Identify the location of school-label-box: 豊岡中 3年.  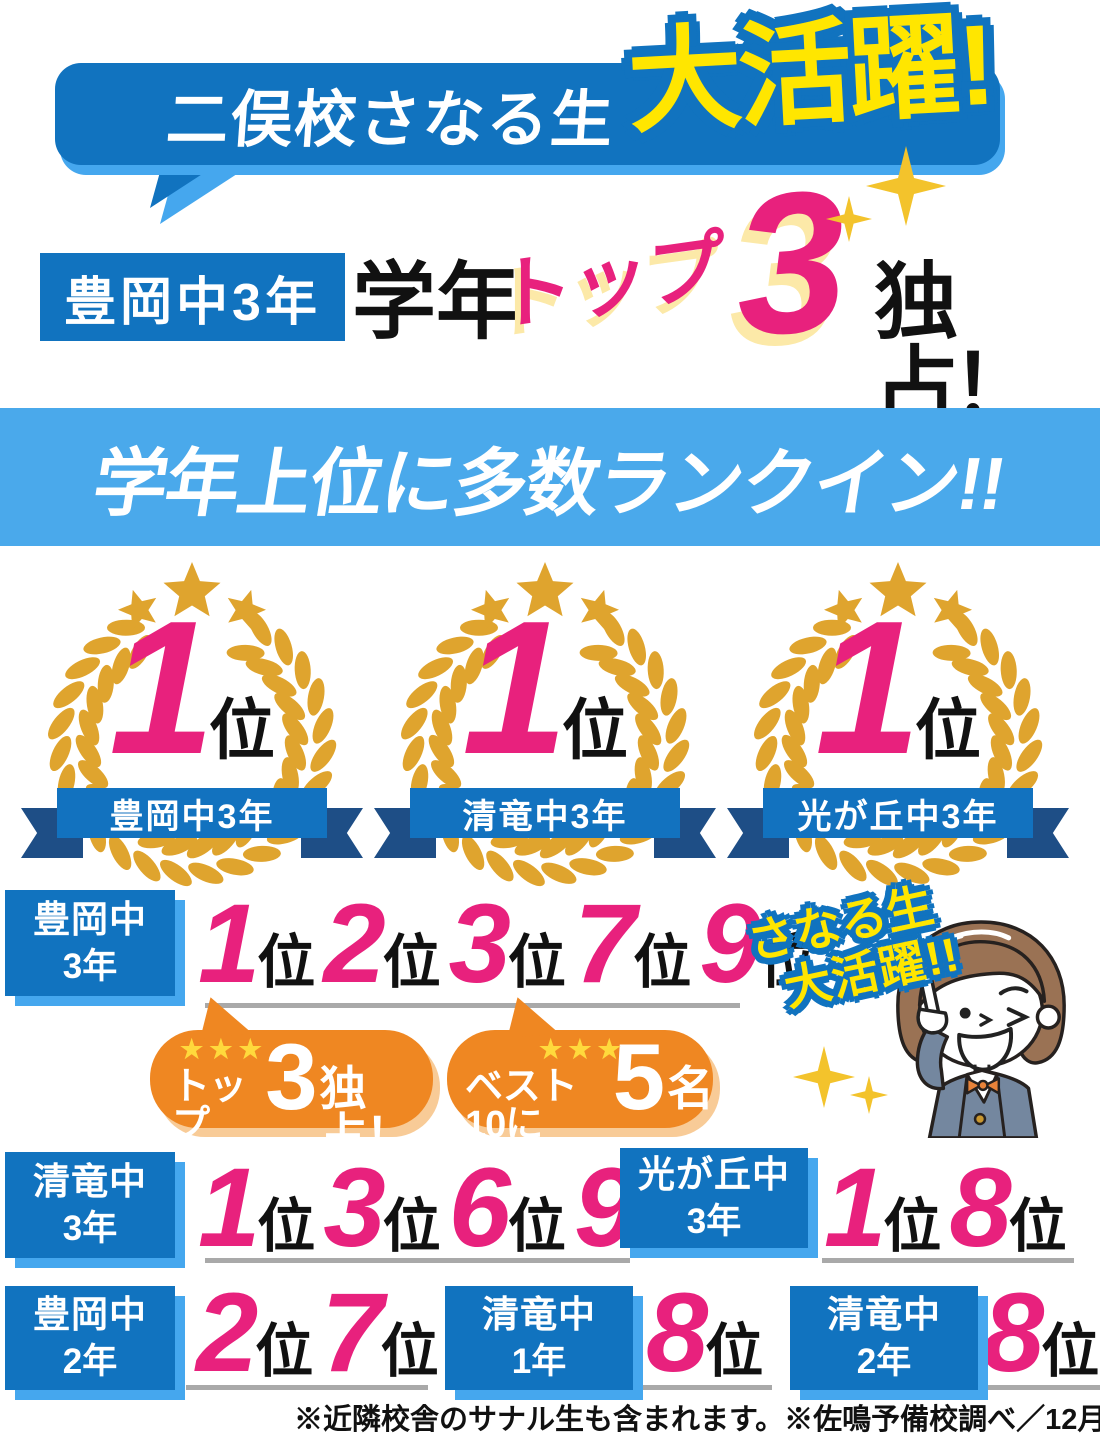
(90, 943).